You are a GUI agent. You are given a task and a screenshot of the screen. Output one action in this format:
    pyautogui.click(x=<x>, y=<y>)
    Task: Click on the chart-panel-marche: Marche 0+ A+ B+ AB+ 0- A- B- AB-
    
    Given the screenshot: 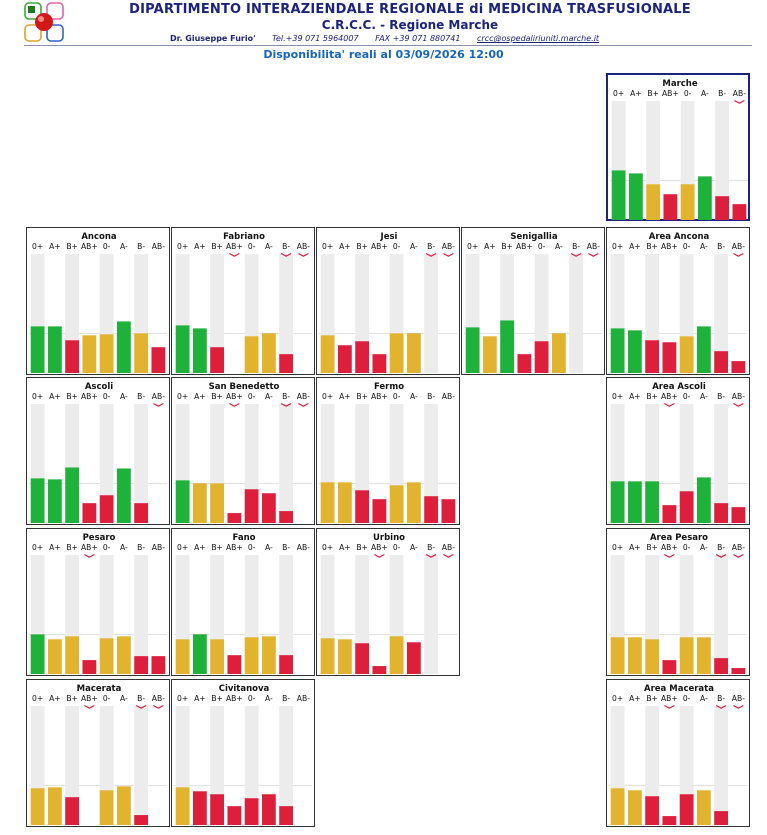 What is the action you would take?
    pyautogui.click(x=678, y=147)
    